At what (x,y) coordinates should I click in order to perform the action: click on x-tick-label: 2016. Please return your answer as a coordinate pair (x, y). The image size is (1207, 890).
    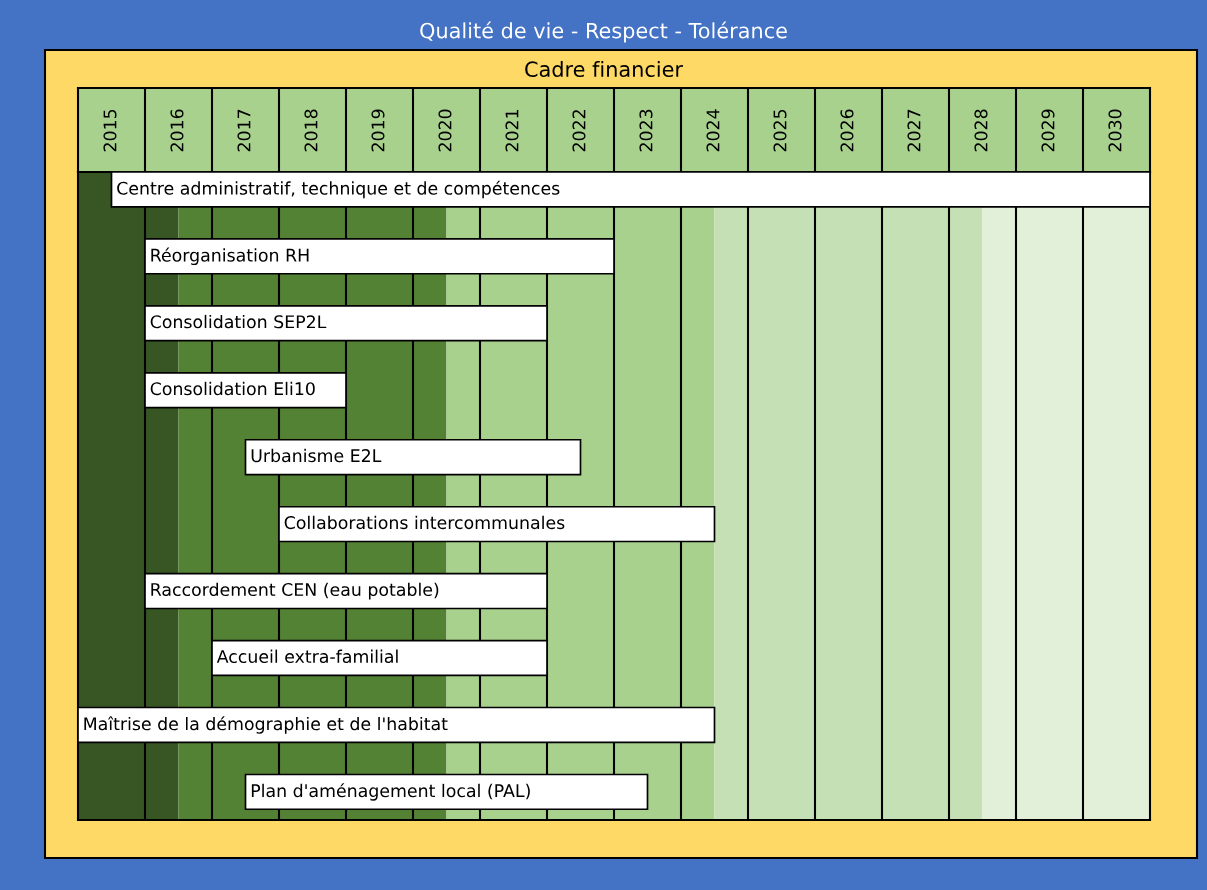
    Looking at the image, I should click on (177, 130).